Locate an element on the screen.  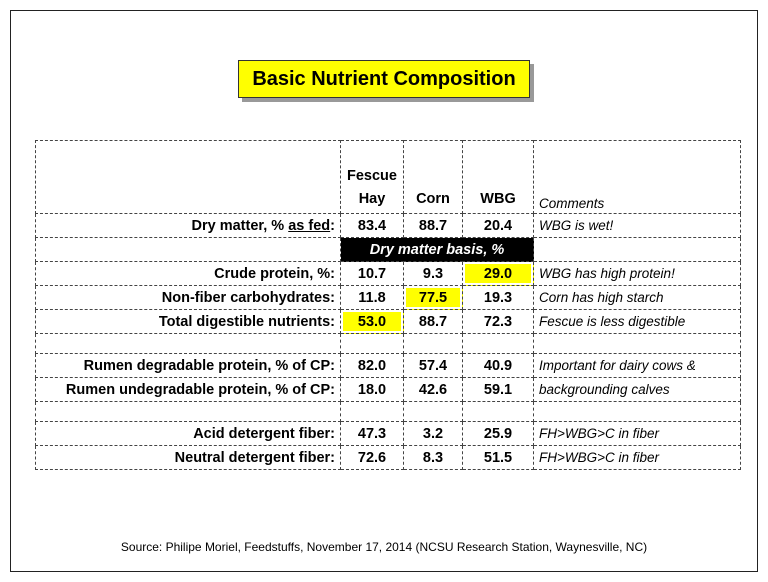
row-label: Dry matter, % as fed: is located at coordinates (188, 225).